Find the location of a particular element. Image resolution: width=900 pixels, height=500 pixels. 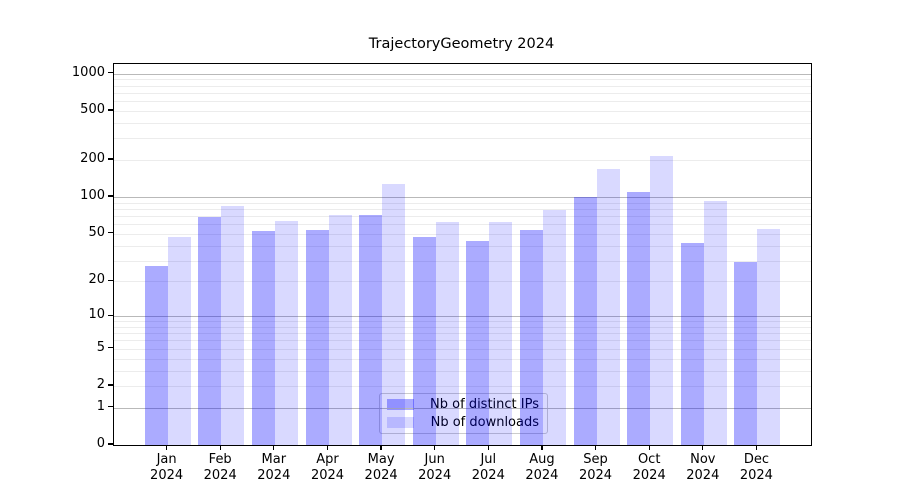

y-tick-label: 500 is located at coordinates (92, 109).